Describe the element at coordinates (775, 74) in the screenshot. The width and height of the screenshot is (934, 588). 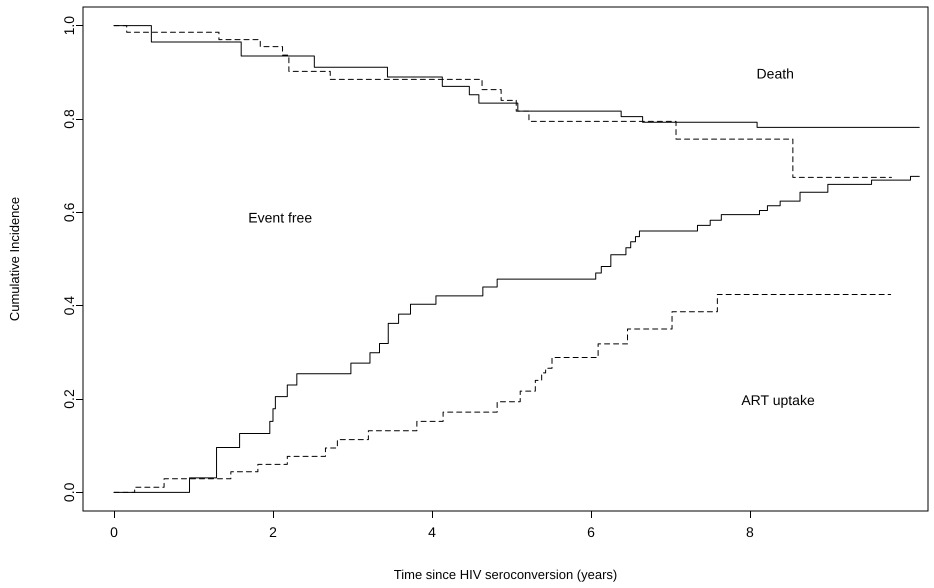
I see `annotation: Death` at that location.